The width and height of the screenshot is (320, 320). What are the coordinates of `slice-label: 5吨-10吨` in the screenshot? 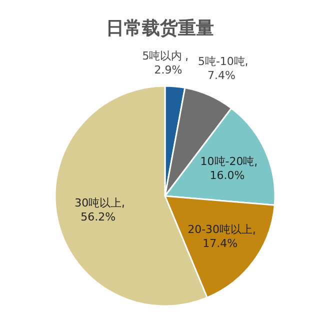 It's located at (221, 61).